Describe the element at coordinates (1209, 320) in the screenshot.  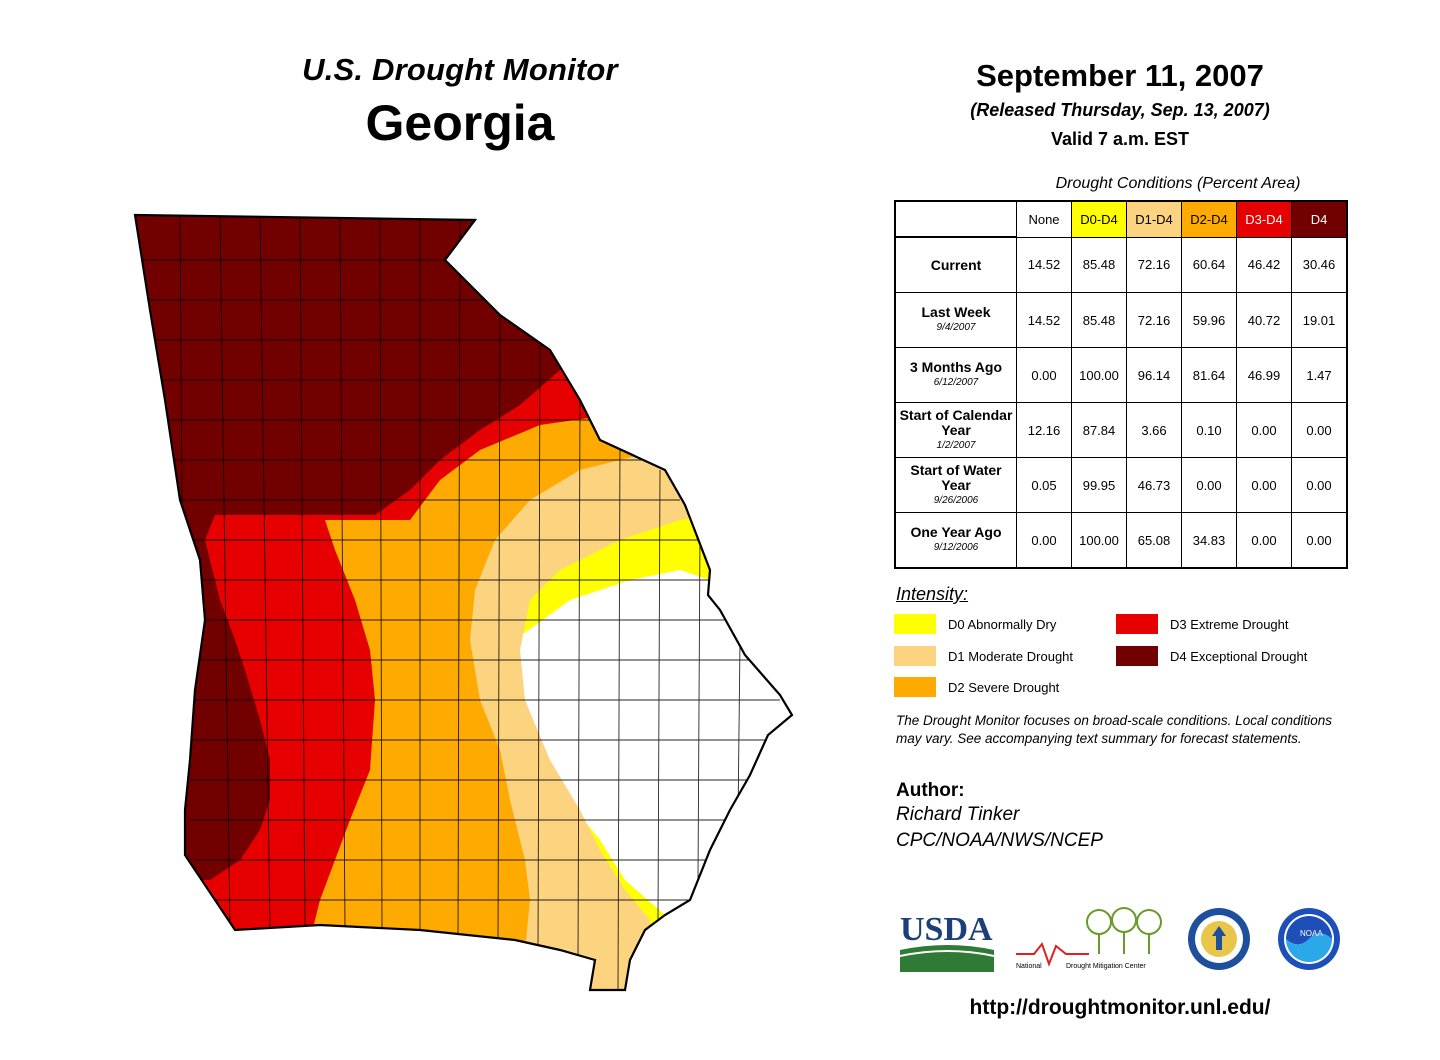
I see `table-cell: 59.96` at that location.